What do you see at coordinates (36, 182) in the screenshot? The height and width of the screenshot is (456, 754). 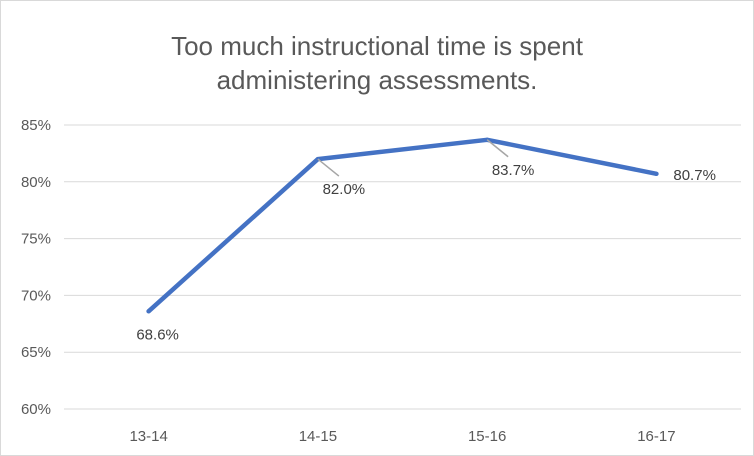 I see `y-tick-label-80: 80%` at bounding box center [36, 182].